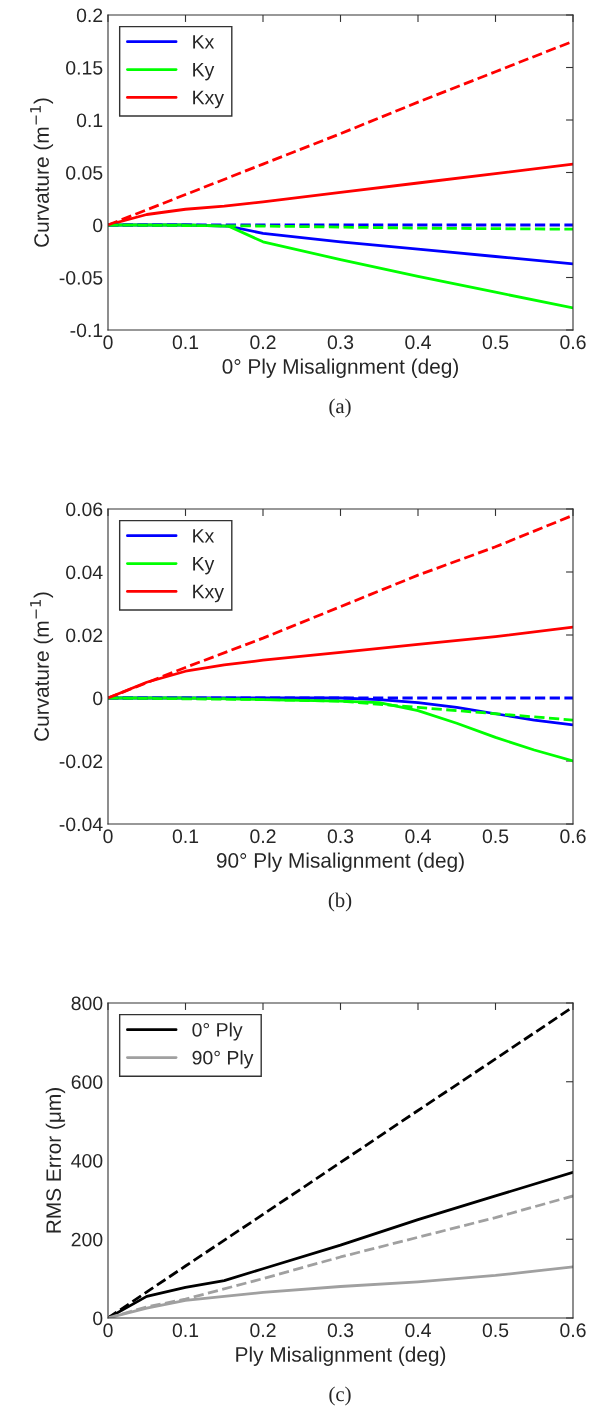 The height and width of the screenshot is (1427, 595). I want to click on y-tick-label: 600, so click(87, 1082).